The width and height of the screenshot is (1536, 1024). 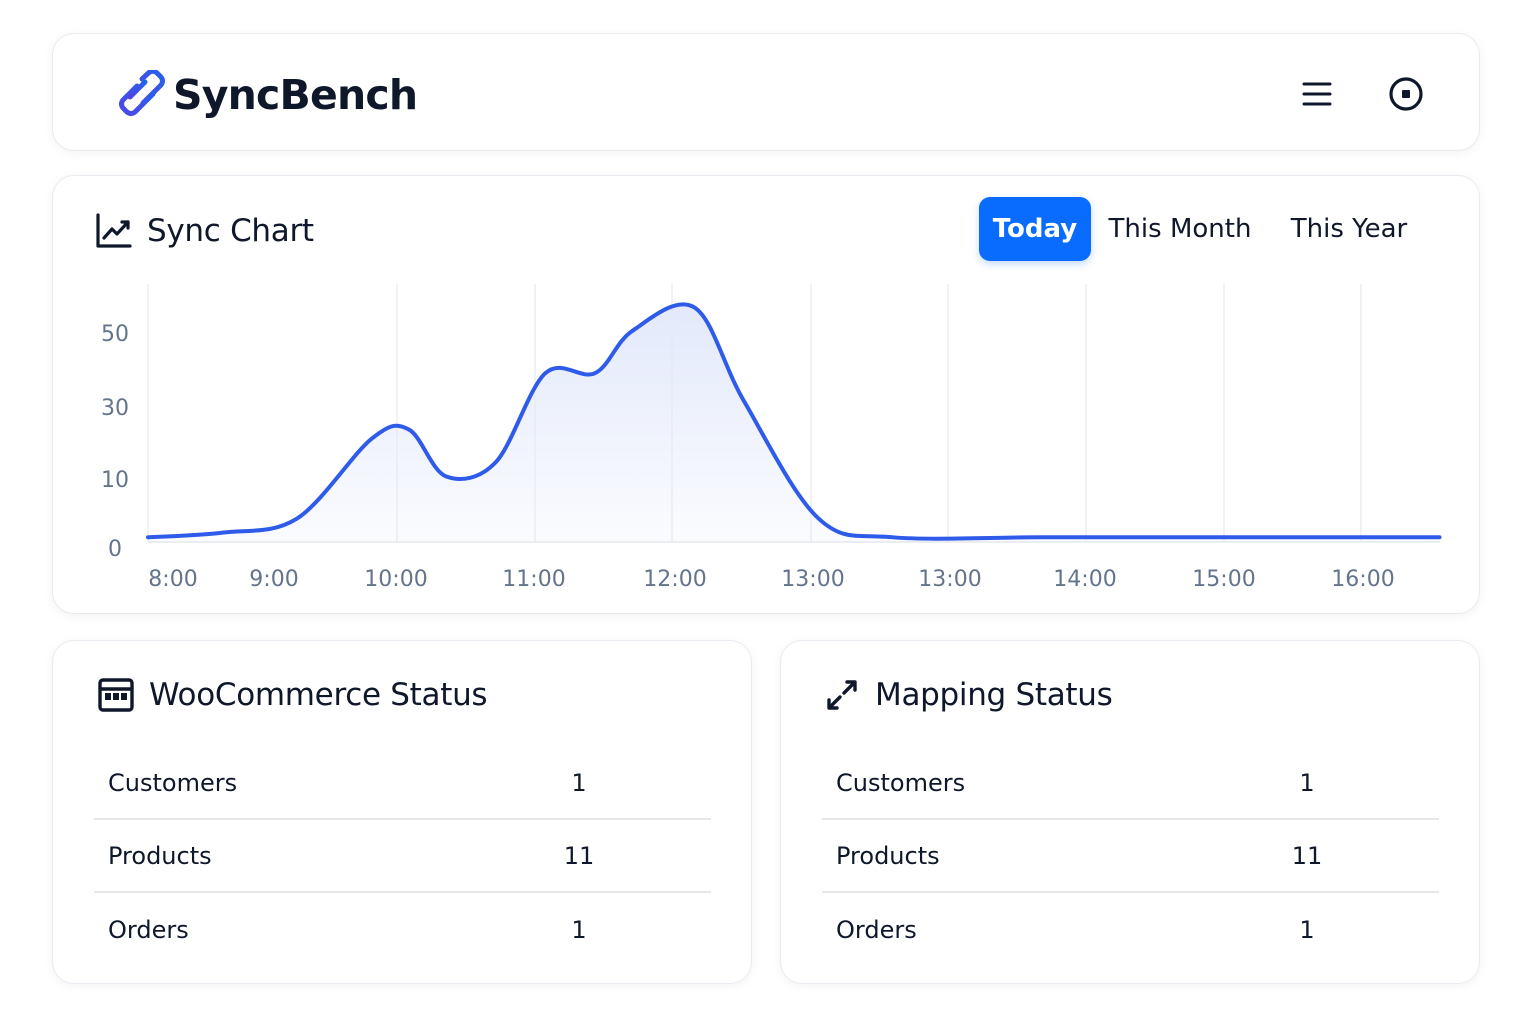 What do you see at coordinates (172, 579) in the screenshot?
I see `x-tick-label: 8:00` at bounding box center [172, 579].